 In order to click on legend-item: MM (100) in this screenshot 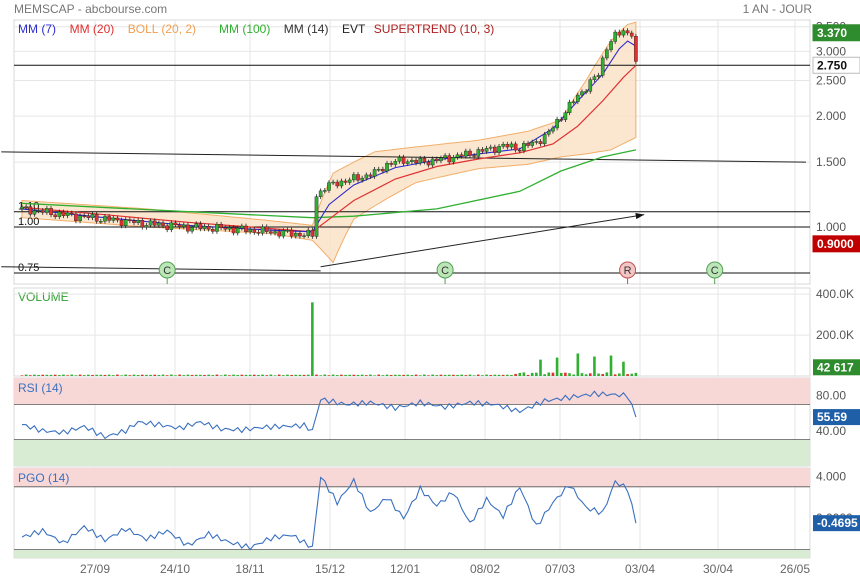, I will do `click(244, 29)`.